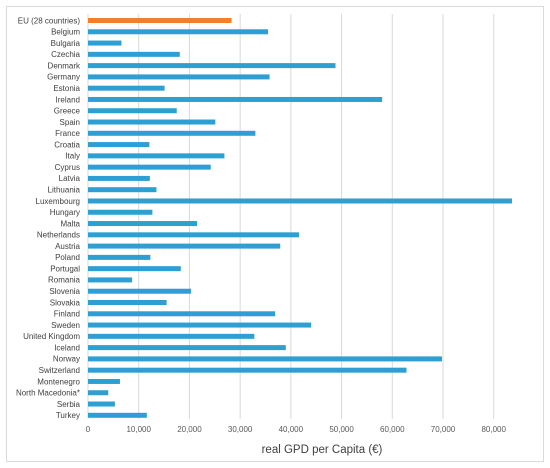 Image resolution: width=550 pixels, height=468 pixels. I want to click on category-label: Montenegro, so click(58, 381).